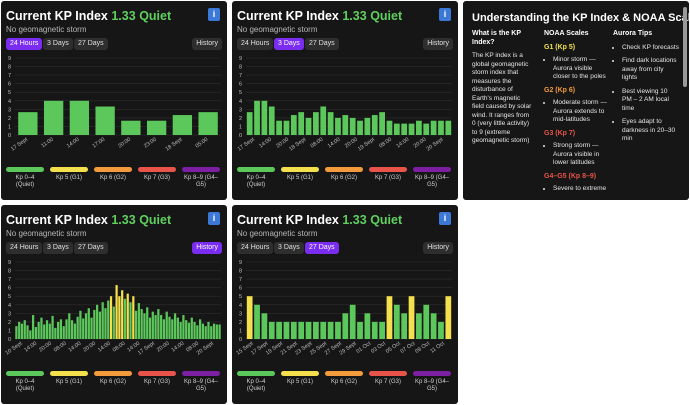  What do you see at coordinates (112, 382) in the screenshot?
I see `legend-label: Kp 6 (G2)` at bounding box center [112, 382].